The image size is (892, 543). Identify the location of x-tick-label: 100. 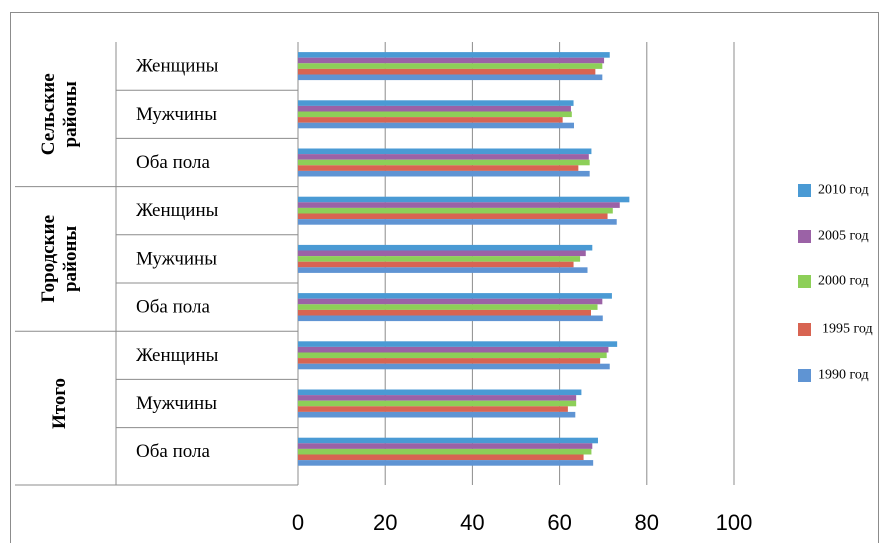
(734, 522).